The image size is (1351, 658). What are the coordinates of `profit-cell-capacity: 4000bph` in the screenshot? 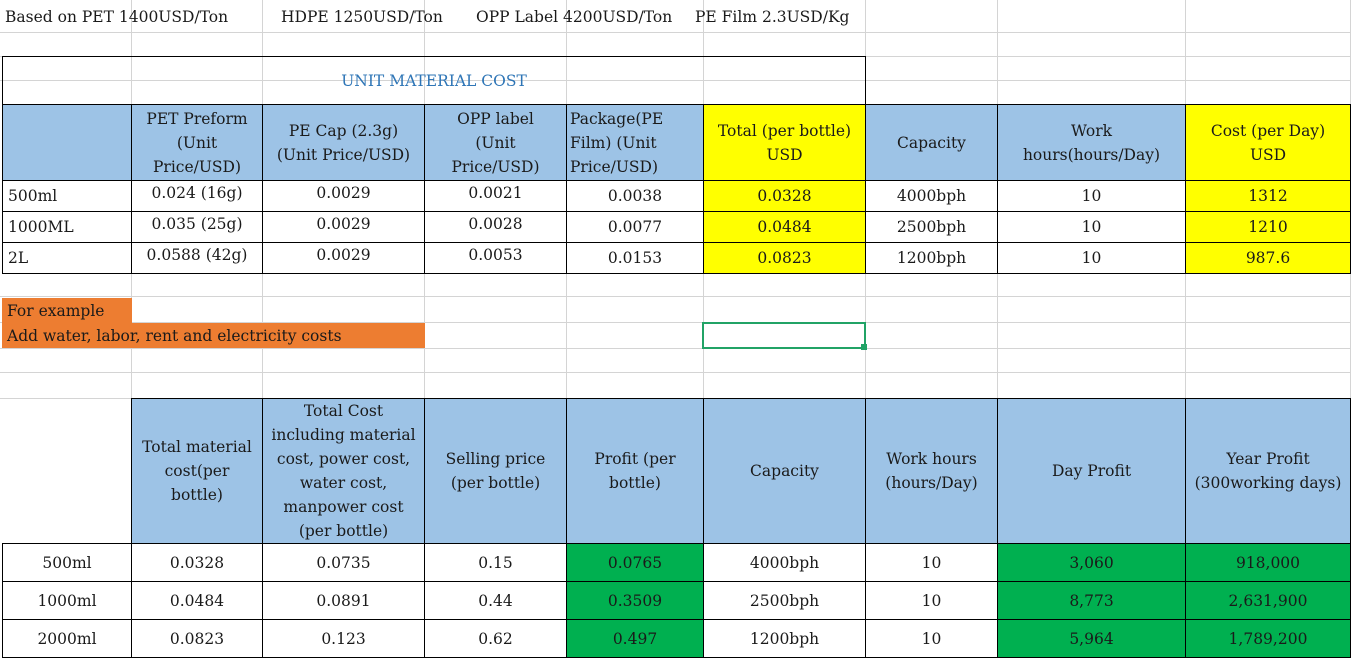 It's located at (784, 562).